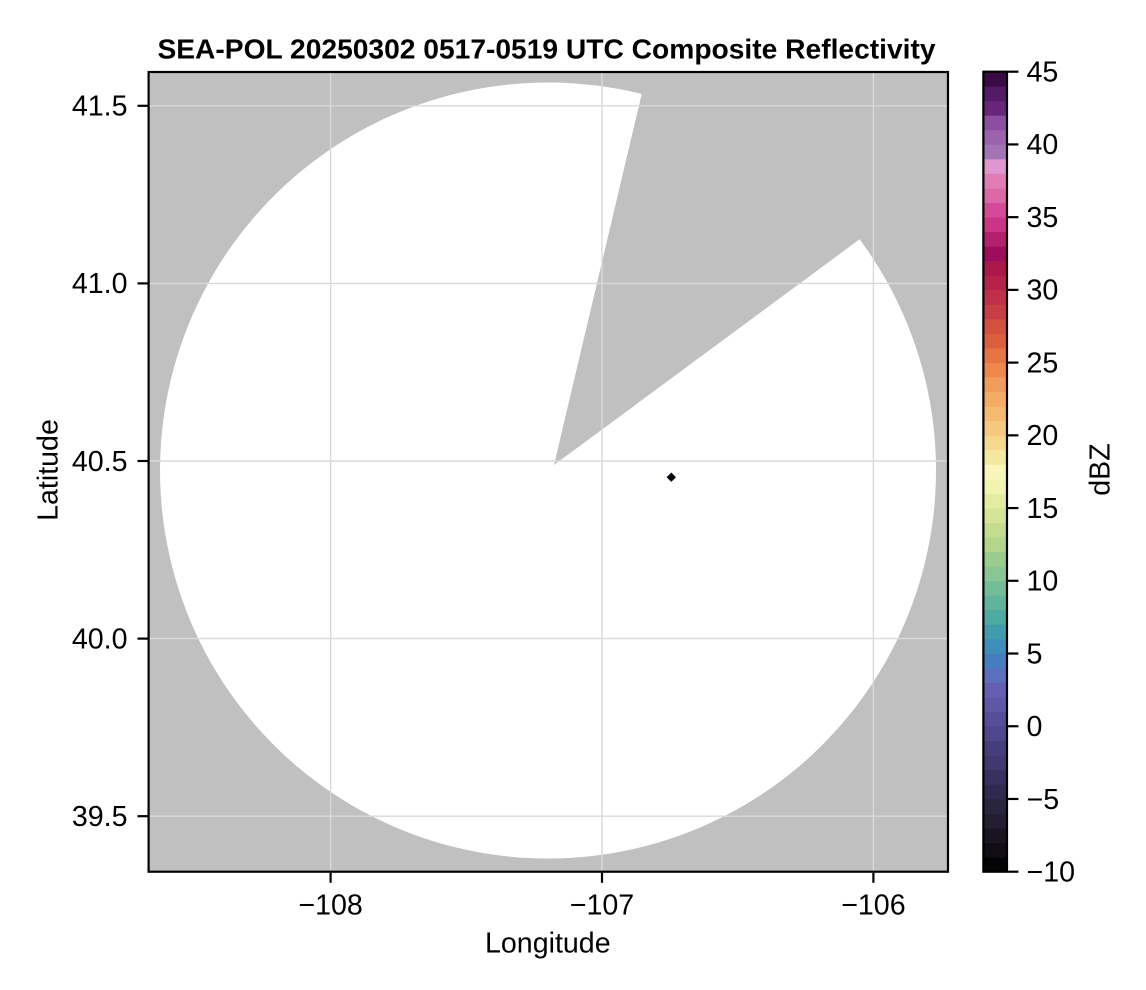 This screenshot has width=1146, height=990. I want to click on svg-text: 0, so click(1035, 727).